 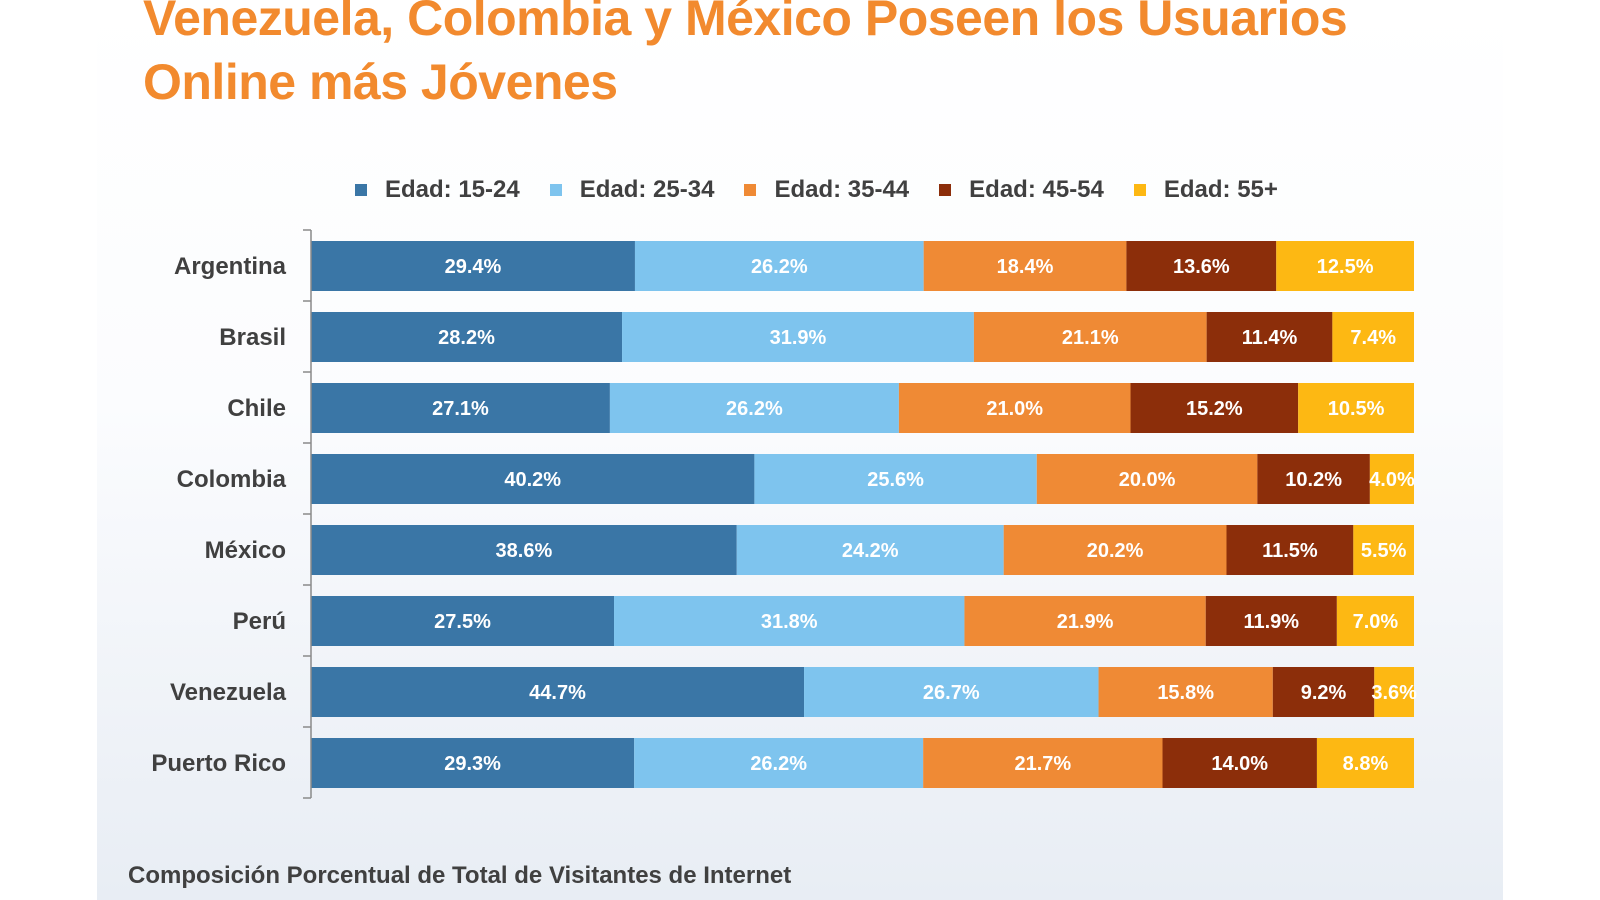 I want to click on data-label: 15.8%, so click(x=1185, y=693).